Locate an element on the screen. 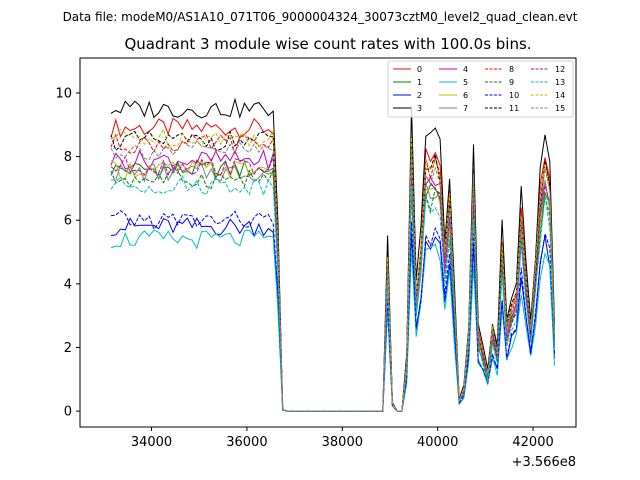  y-tick-label: 0 is located at coordinates (68, 412).